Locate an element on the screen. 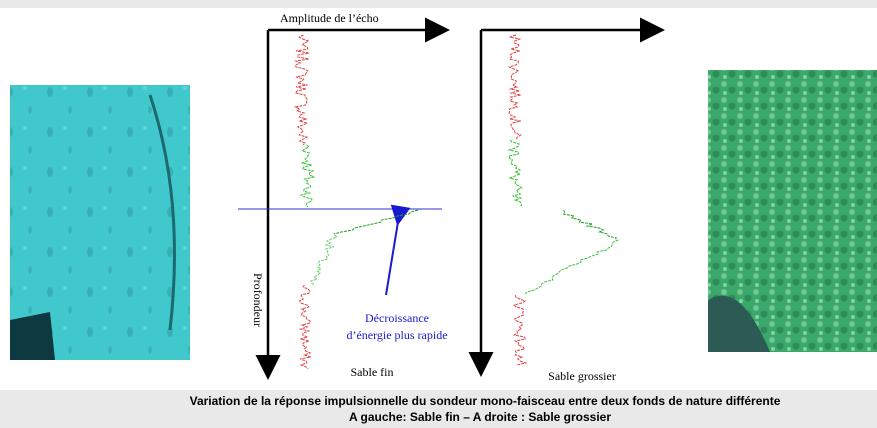 This screenshot has width=877, height=428. x-axis-label: Amplitude de l’écho is located at coordinates (329, 18).